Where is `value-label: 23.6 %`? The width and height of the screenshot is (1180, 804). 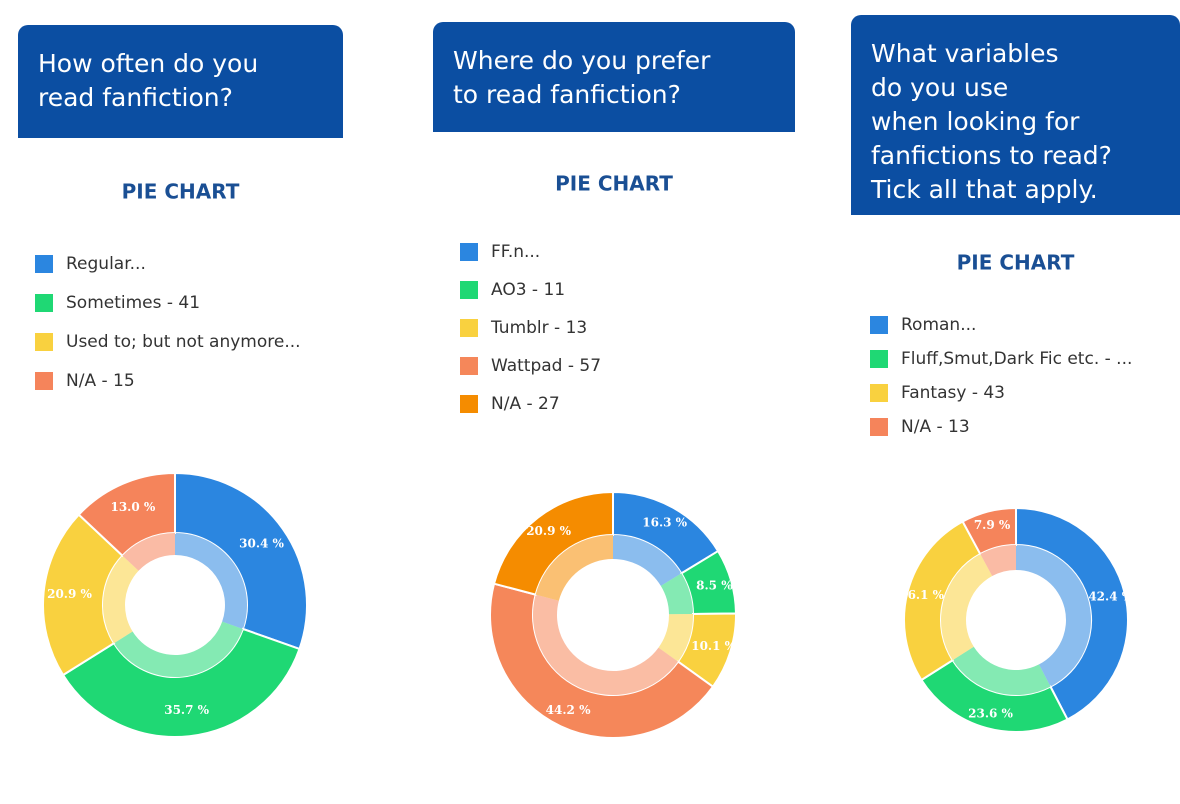 value-label: 23.6 % is located at coordinates (990, 714).